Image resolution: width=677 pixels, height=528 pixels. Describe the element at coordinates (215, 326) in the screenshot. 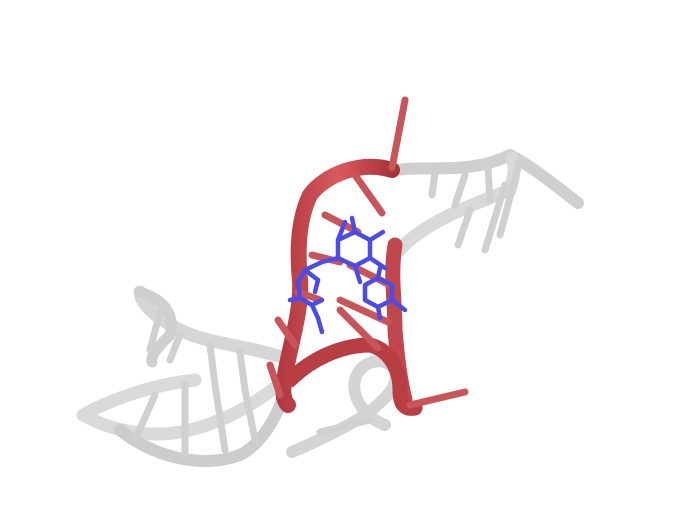

I see `backbone-strand-left-outer` at that location.